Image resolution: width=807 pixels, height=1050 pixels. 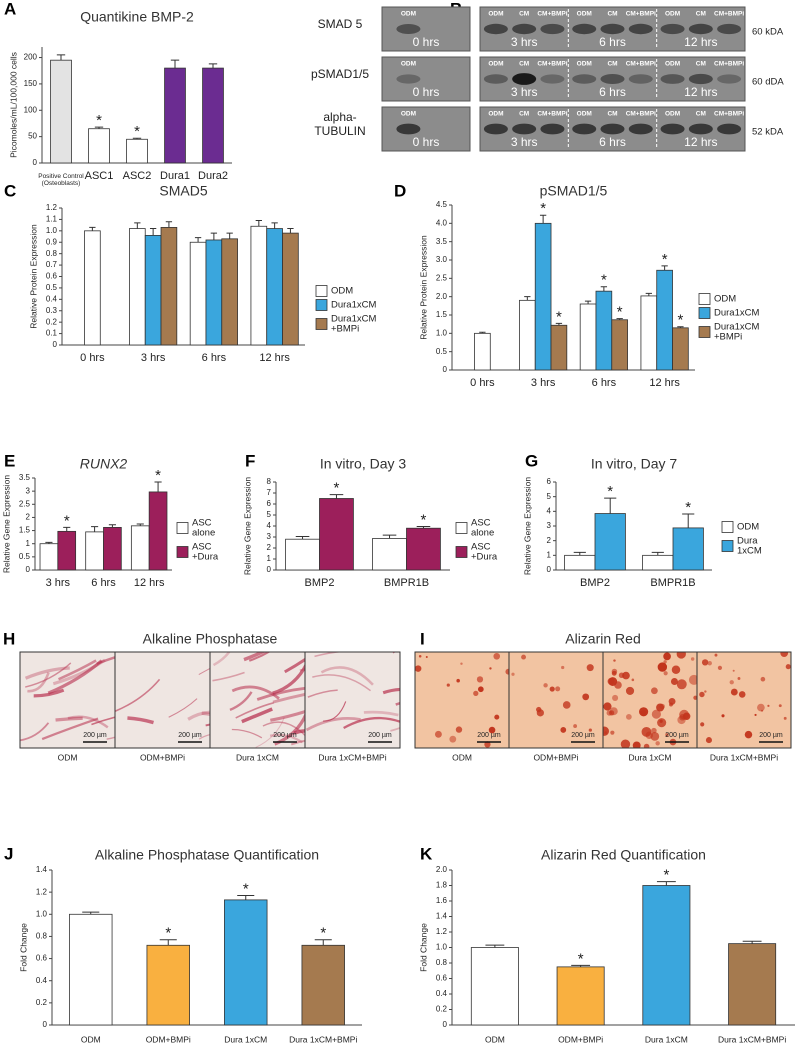 What do you see at coordinates (10, 190) in the screenshot?
I see `panel-letter: C` at bounding box center [10, 190].